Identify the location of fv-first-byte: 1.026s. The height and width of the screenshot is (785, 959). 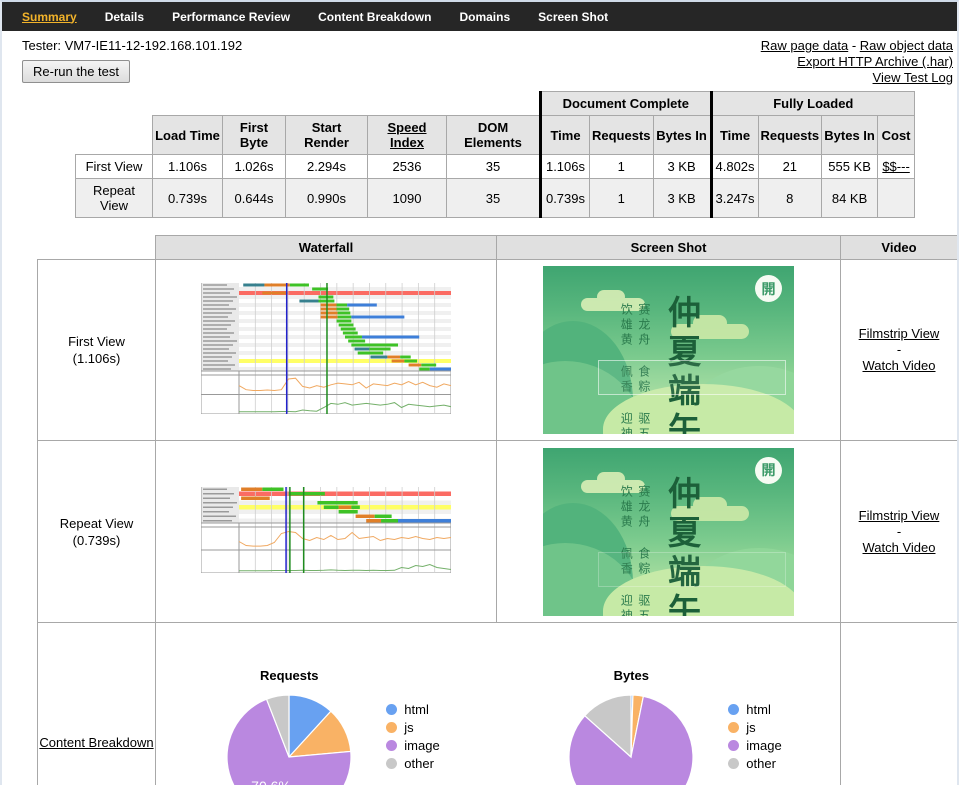
(254, 166).